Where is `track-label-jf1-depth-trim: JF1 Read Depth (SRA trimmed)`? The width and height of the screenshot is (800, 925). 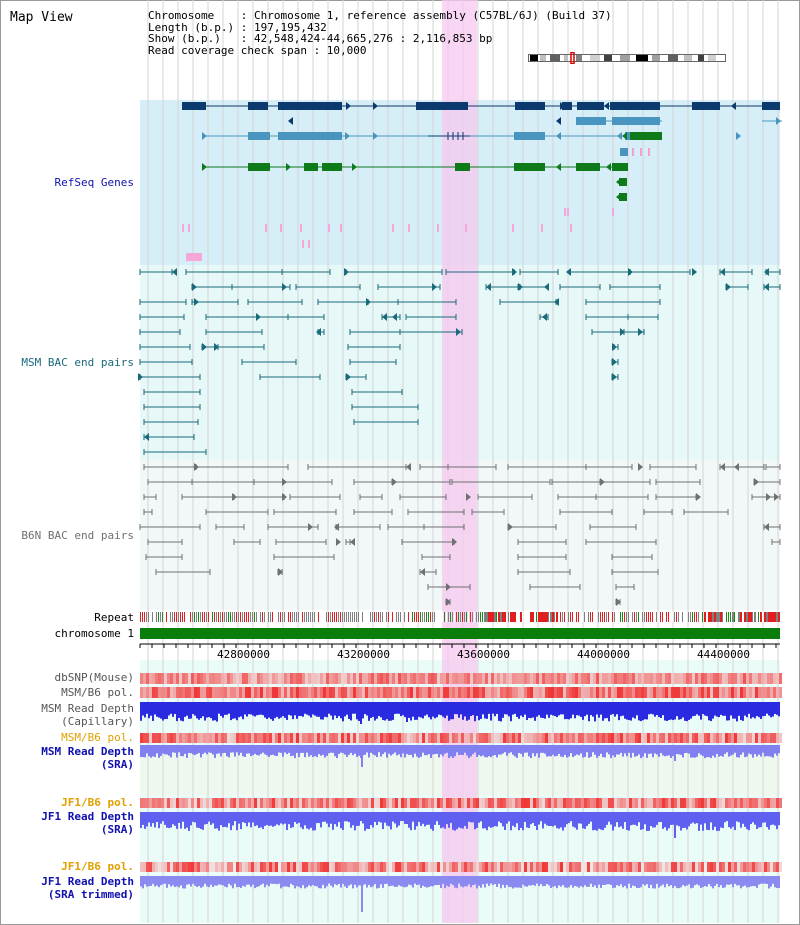 track-label-jf1-depth-trim: JF1 Read Depth (SRA trimmed) is located at coordinates (67, 888).